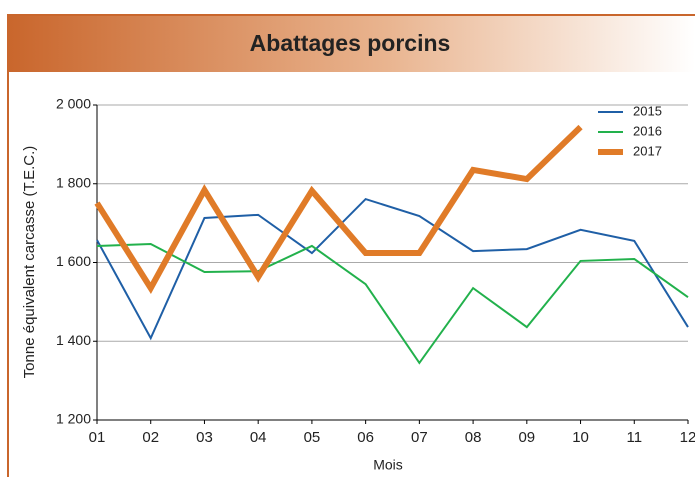 This screenshot has height=477, width=695. What do you see at coordinates (73, 261) in the screenshot?
I see `y-tick-label: 1 600` at bounding box center [73, 261].